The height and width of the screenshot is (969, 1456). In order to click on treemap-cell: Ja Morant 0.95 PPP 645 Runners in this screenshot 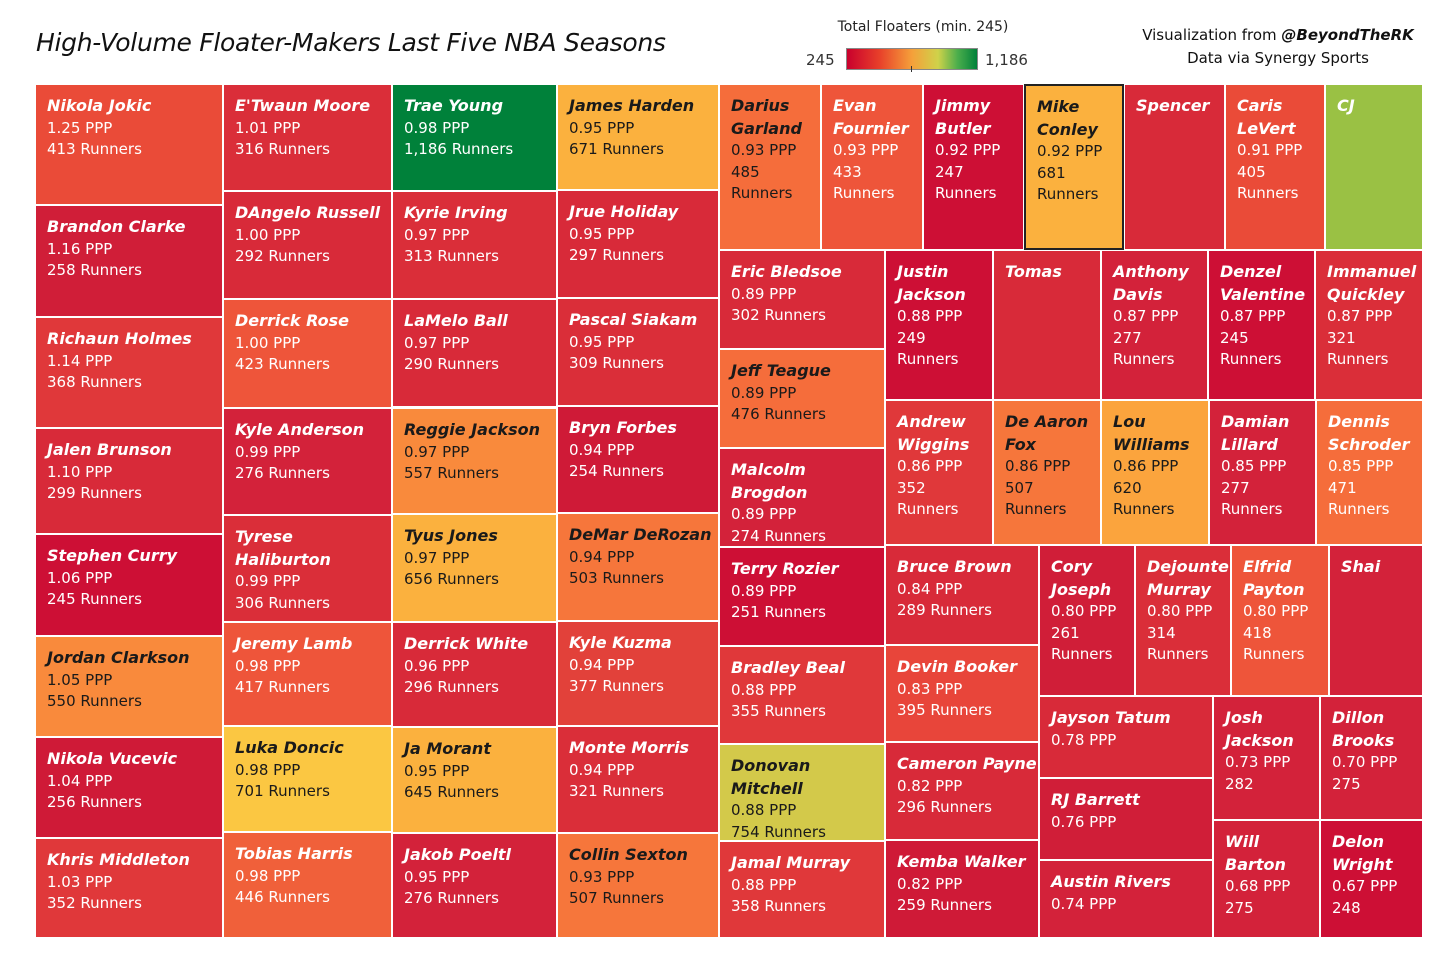, I will do `click(474, 780)`.